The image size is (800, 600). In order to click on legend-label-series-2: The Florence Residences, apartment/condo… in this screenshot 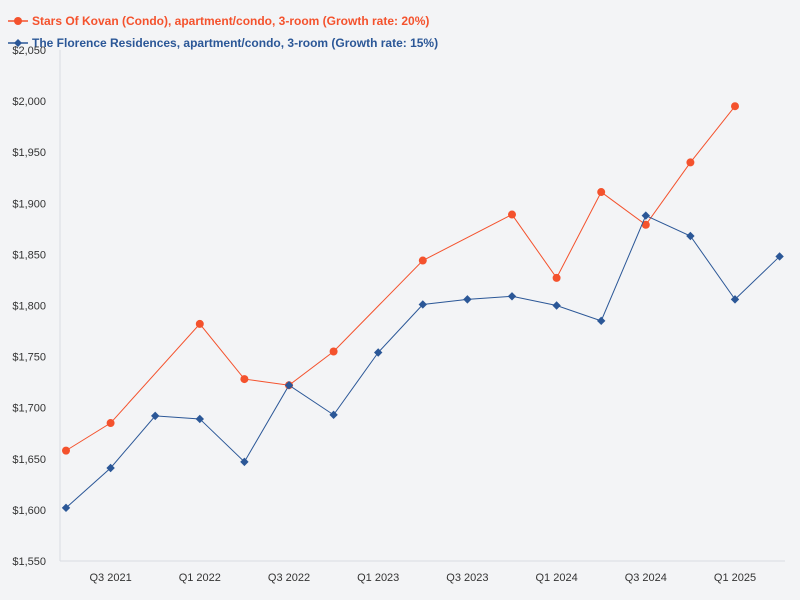, I will do `click(235, 43)`.